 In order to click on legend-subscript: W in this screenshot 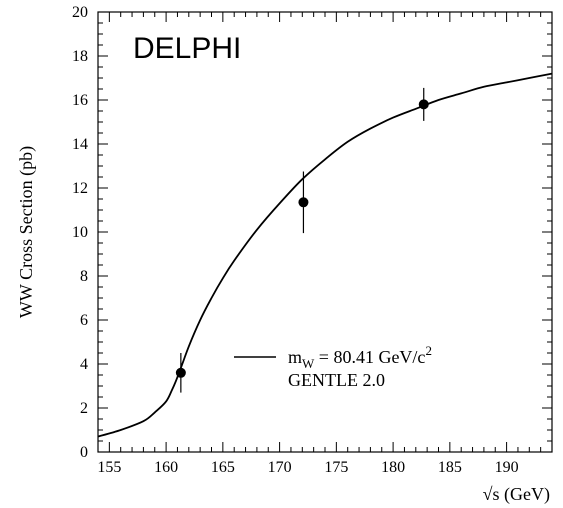, I will do `click(308, 363)`.